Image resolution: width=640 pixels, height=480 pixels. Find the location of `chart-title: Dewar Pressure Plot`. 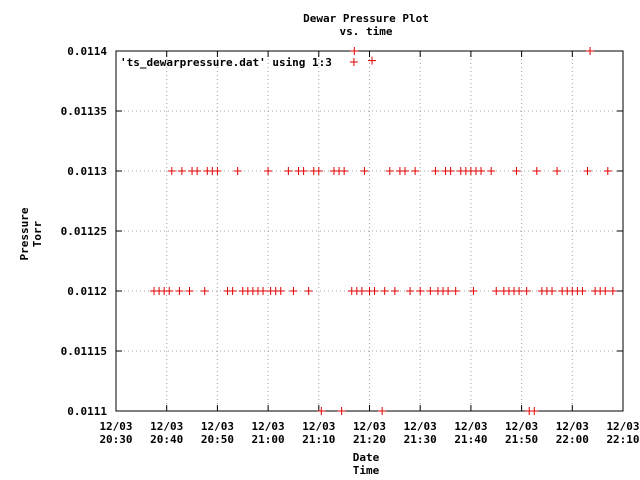

chart-title: Dewar Pressure Plot is located at coordinates (366, 18).